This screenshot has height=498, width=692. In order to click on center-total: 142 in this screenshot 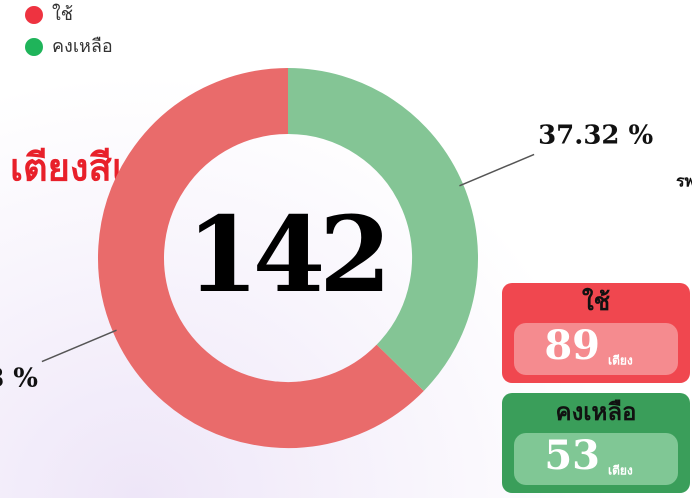, I will do `click(285, 254)`.